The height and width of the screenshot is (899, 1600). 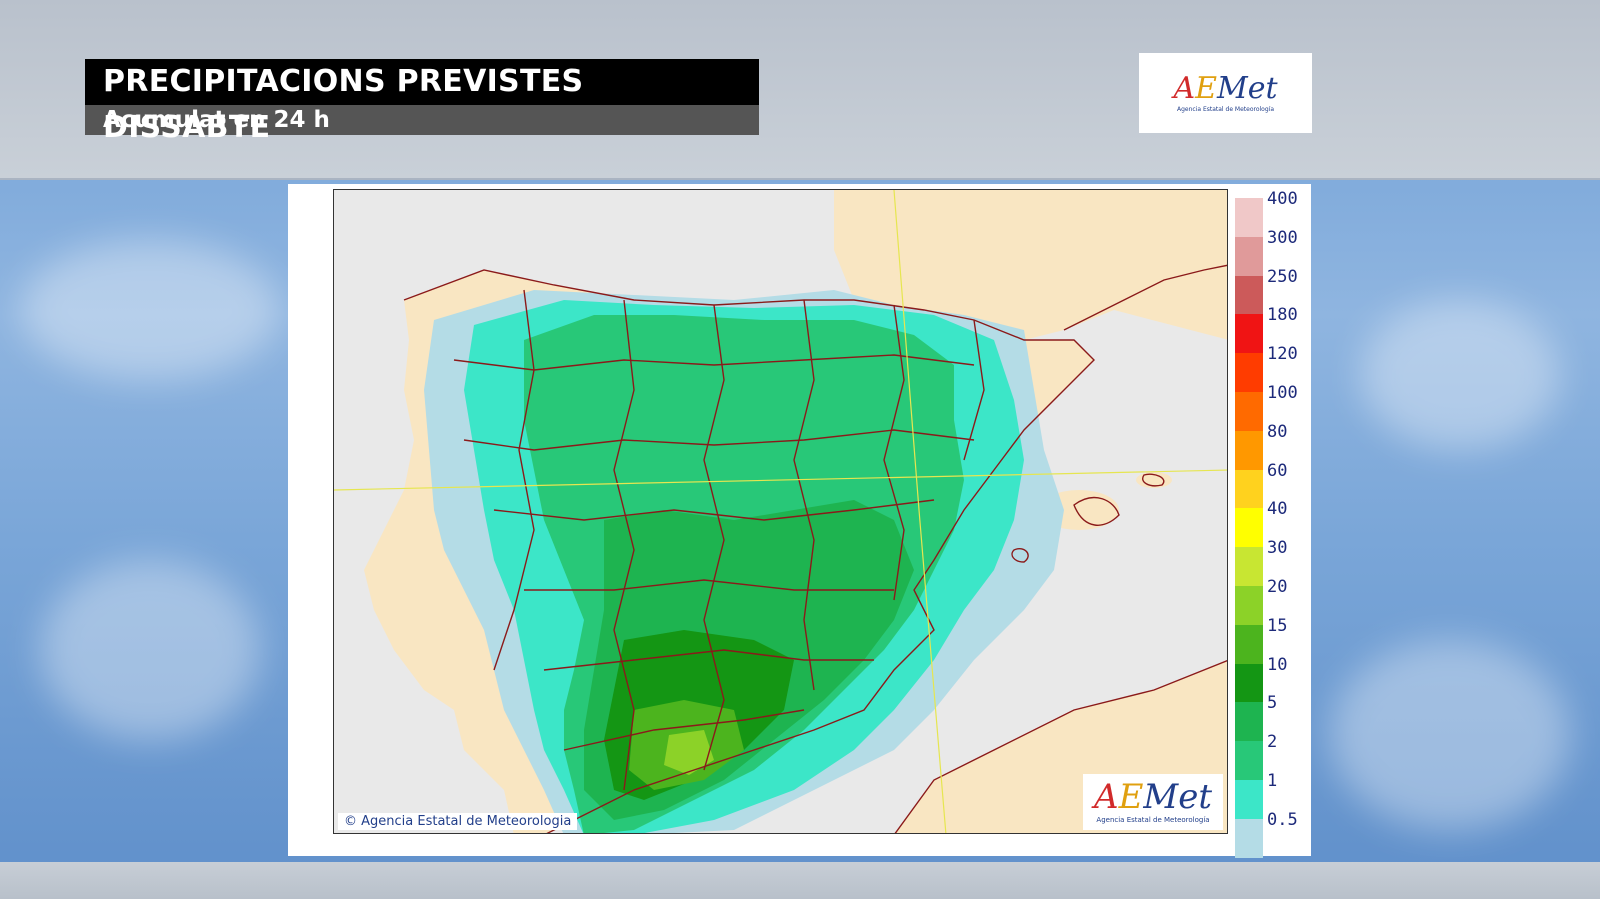 What do you see at coordinates (458, 821) in the screenshot?
I see `copyright-text: © Agencia Estatal de Meteorologia` at bounding box center [458, 821].